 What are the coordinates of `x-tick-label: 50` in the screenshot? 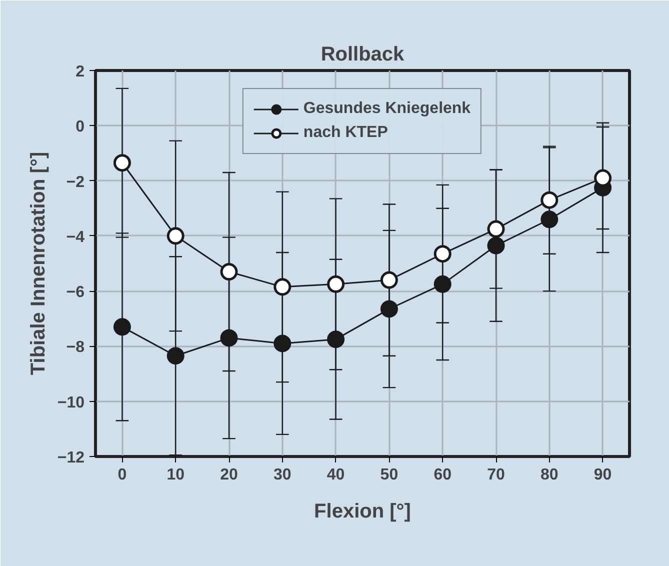 It's located at (389, 475).